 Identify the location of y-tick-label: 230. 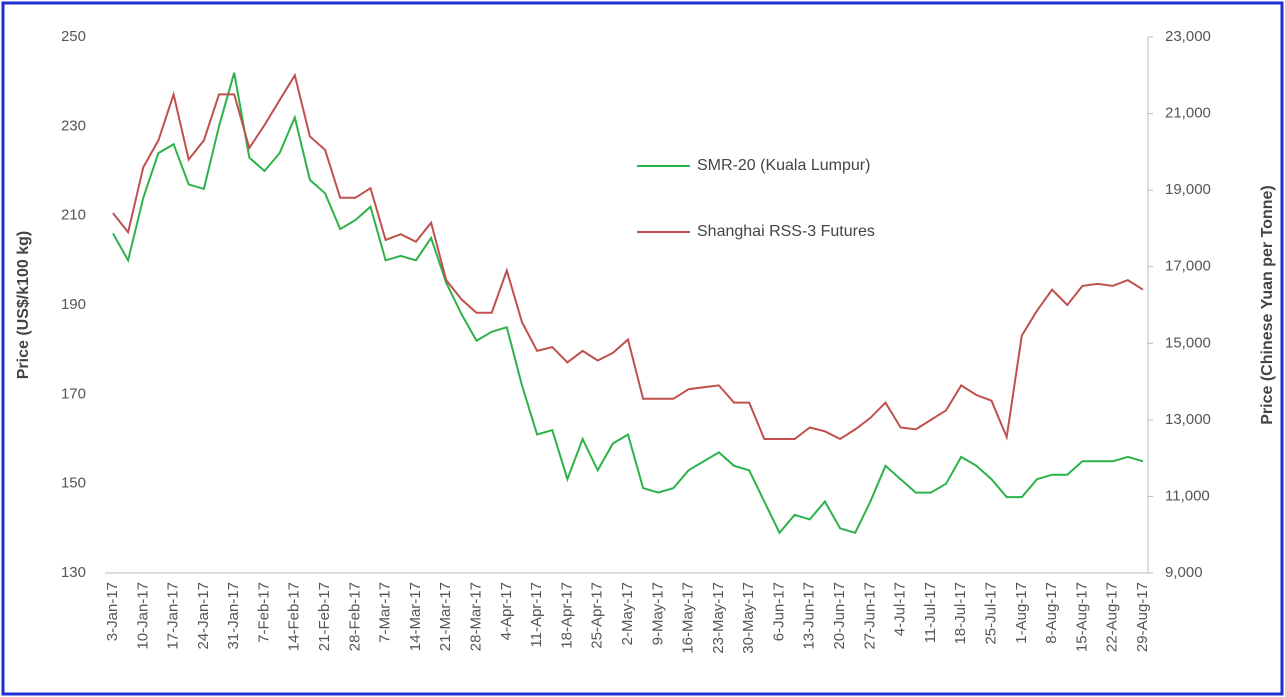
(73, 125).